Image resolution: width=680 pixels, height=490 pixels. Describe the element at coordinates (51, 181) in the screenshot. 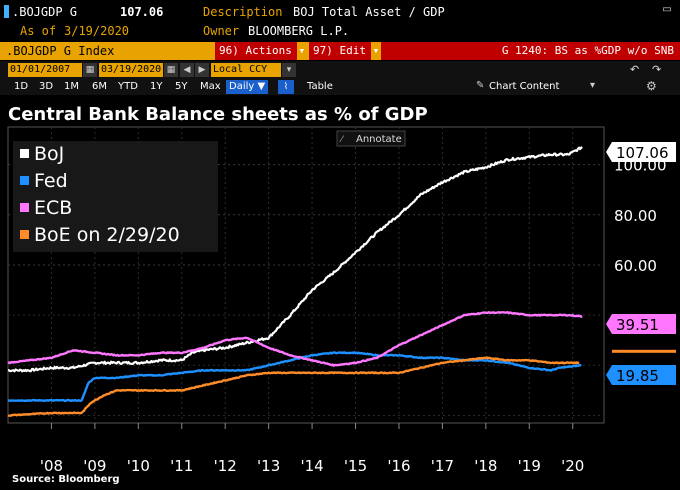

I see `legend-label: Fed` at that location.